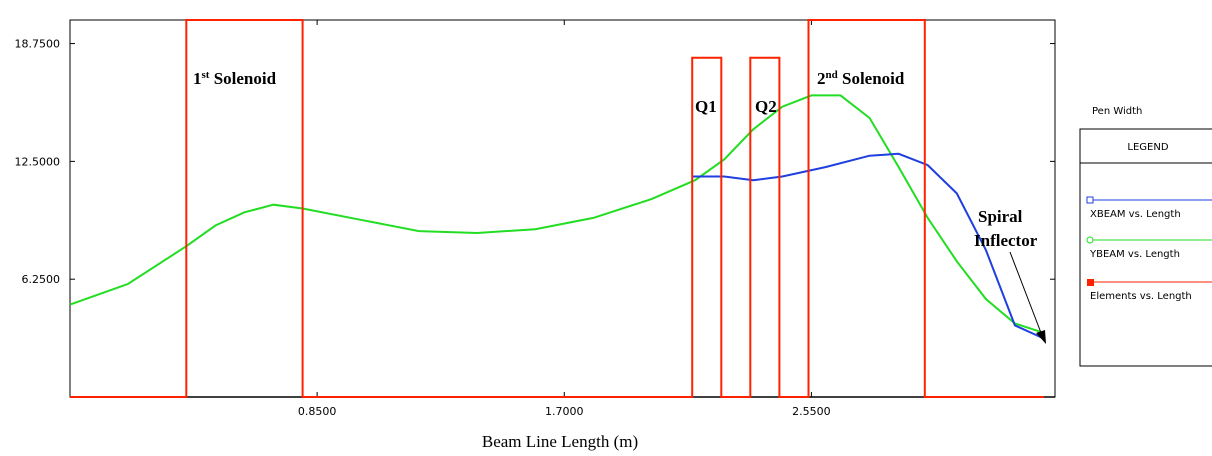 This screenshot has height=456, width=1212. What do you see at coordinates (1135, 214) in the screenshot?
I see `legend-entry-label: XBEAM vs. Length` at bounding box center [1135, 214].